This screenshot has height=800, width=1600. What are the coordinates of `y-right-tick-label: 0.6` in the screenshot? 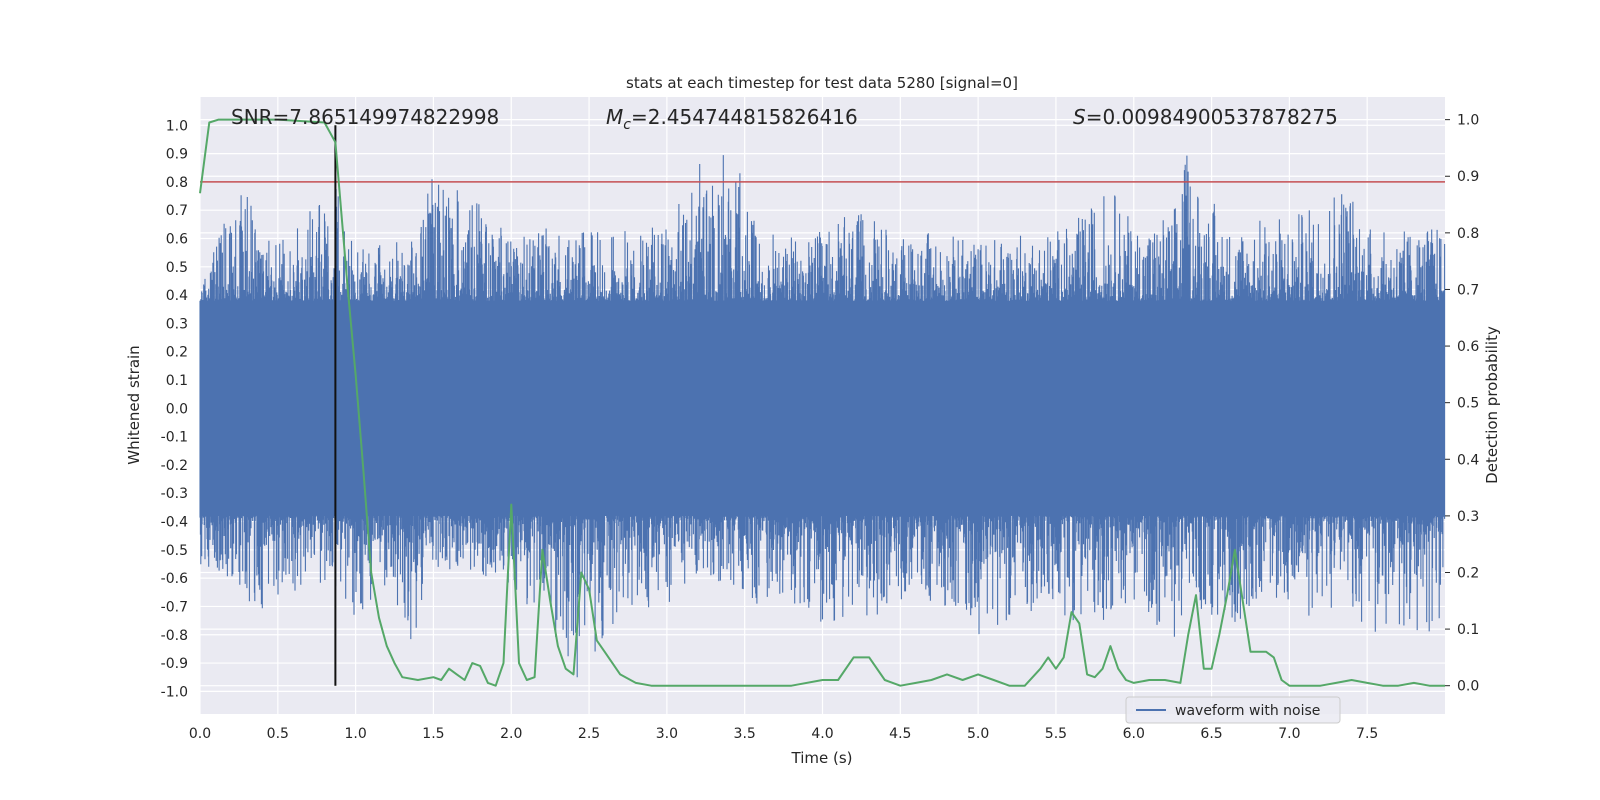 It's located at (1468, 347).